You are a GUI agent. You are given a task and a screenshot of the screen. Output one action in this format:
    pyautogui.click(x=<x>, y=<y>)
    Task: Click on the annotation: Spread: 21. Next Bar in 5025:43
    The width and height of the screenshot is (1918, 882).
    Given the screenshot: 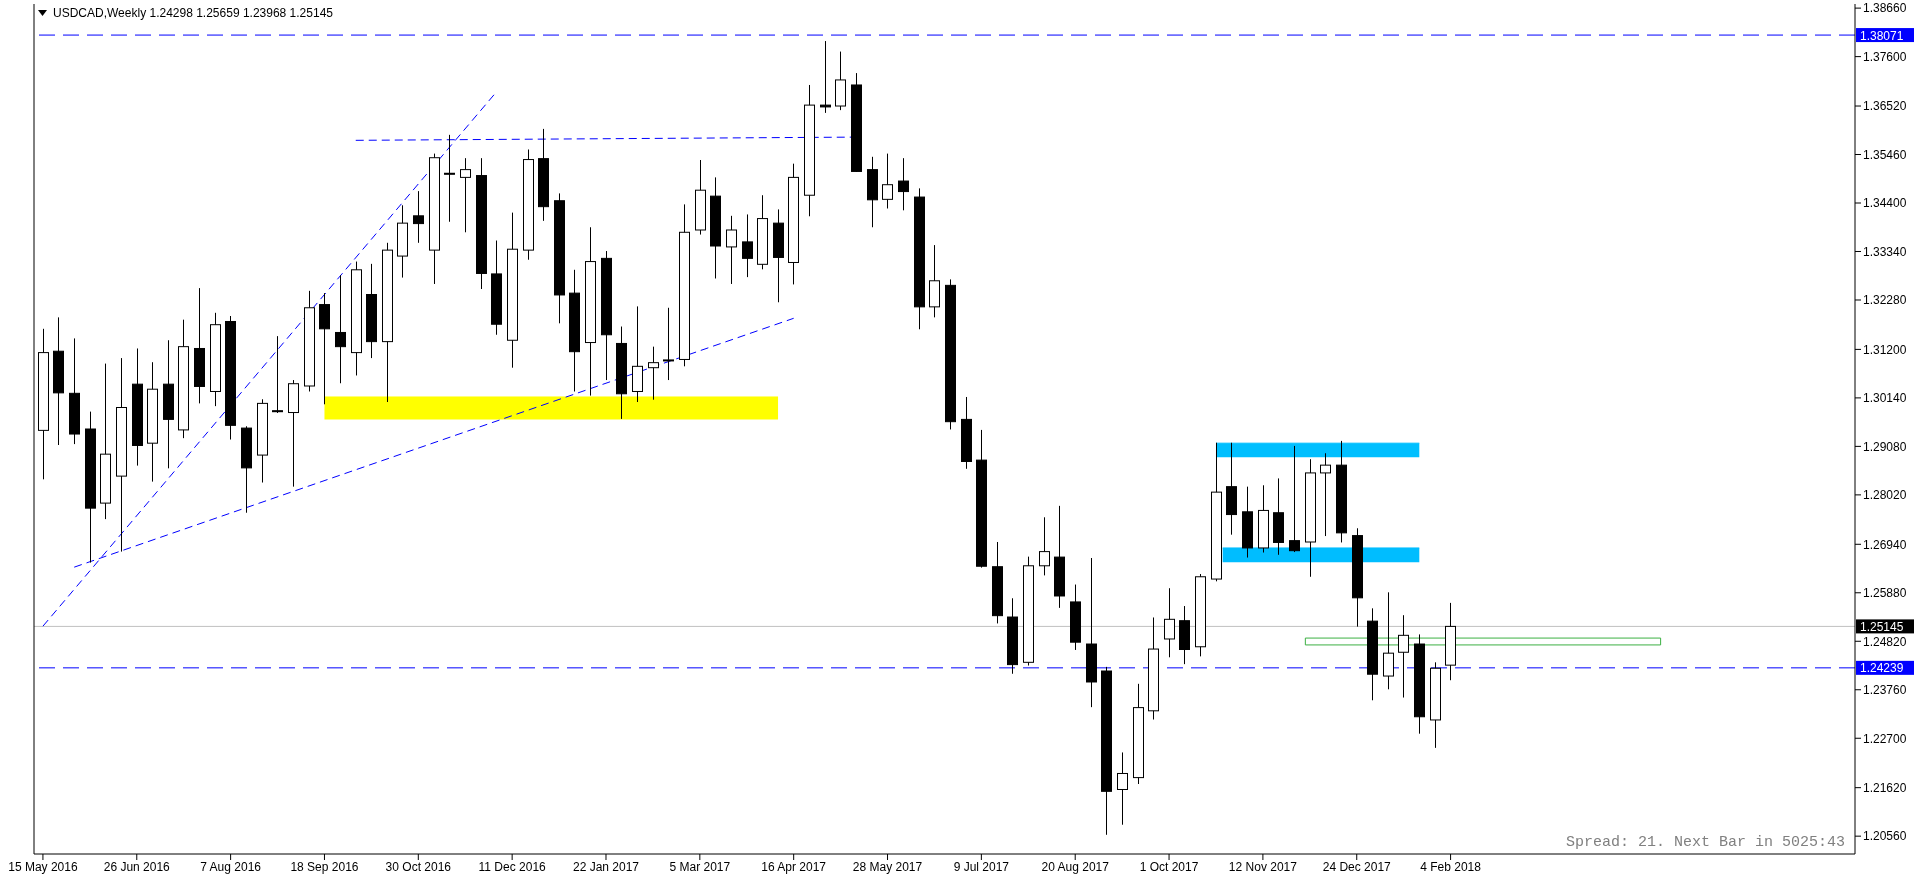 What is the action you would take?
    pyautogui.click(x=1705, y=842)
    